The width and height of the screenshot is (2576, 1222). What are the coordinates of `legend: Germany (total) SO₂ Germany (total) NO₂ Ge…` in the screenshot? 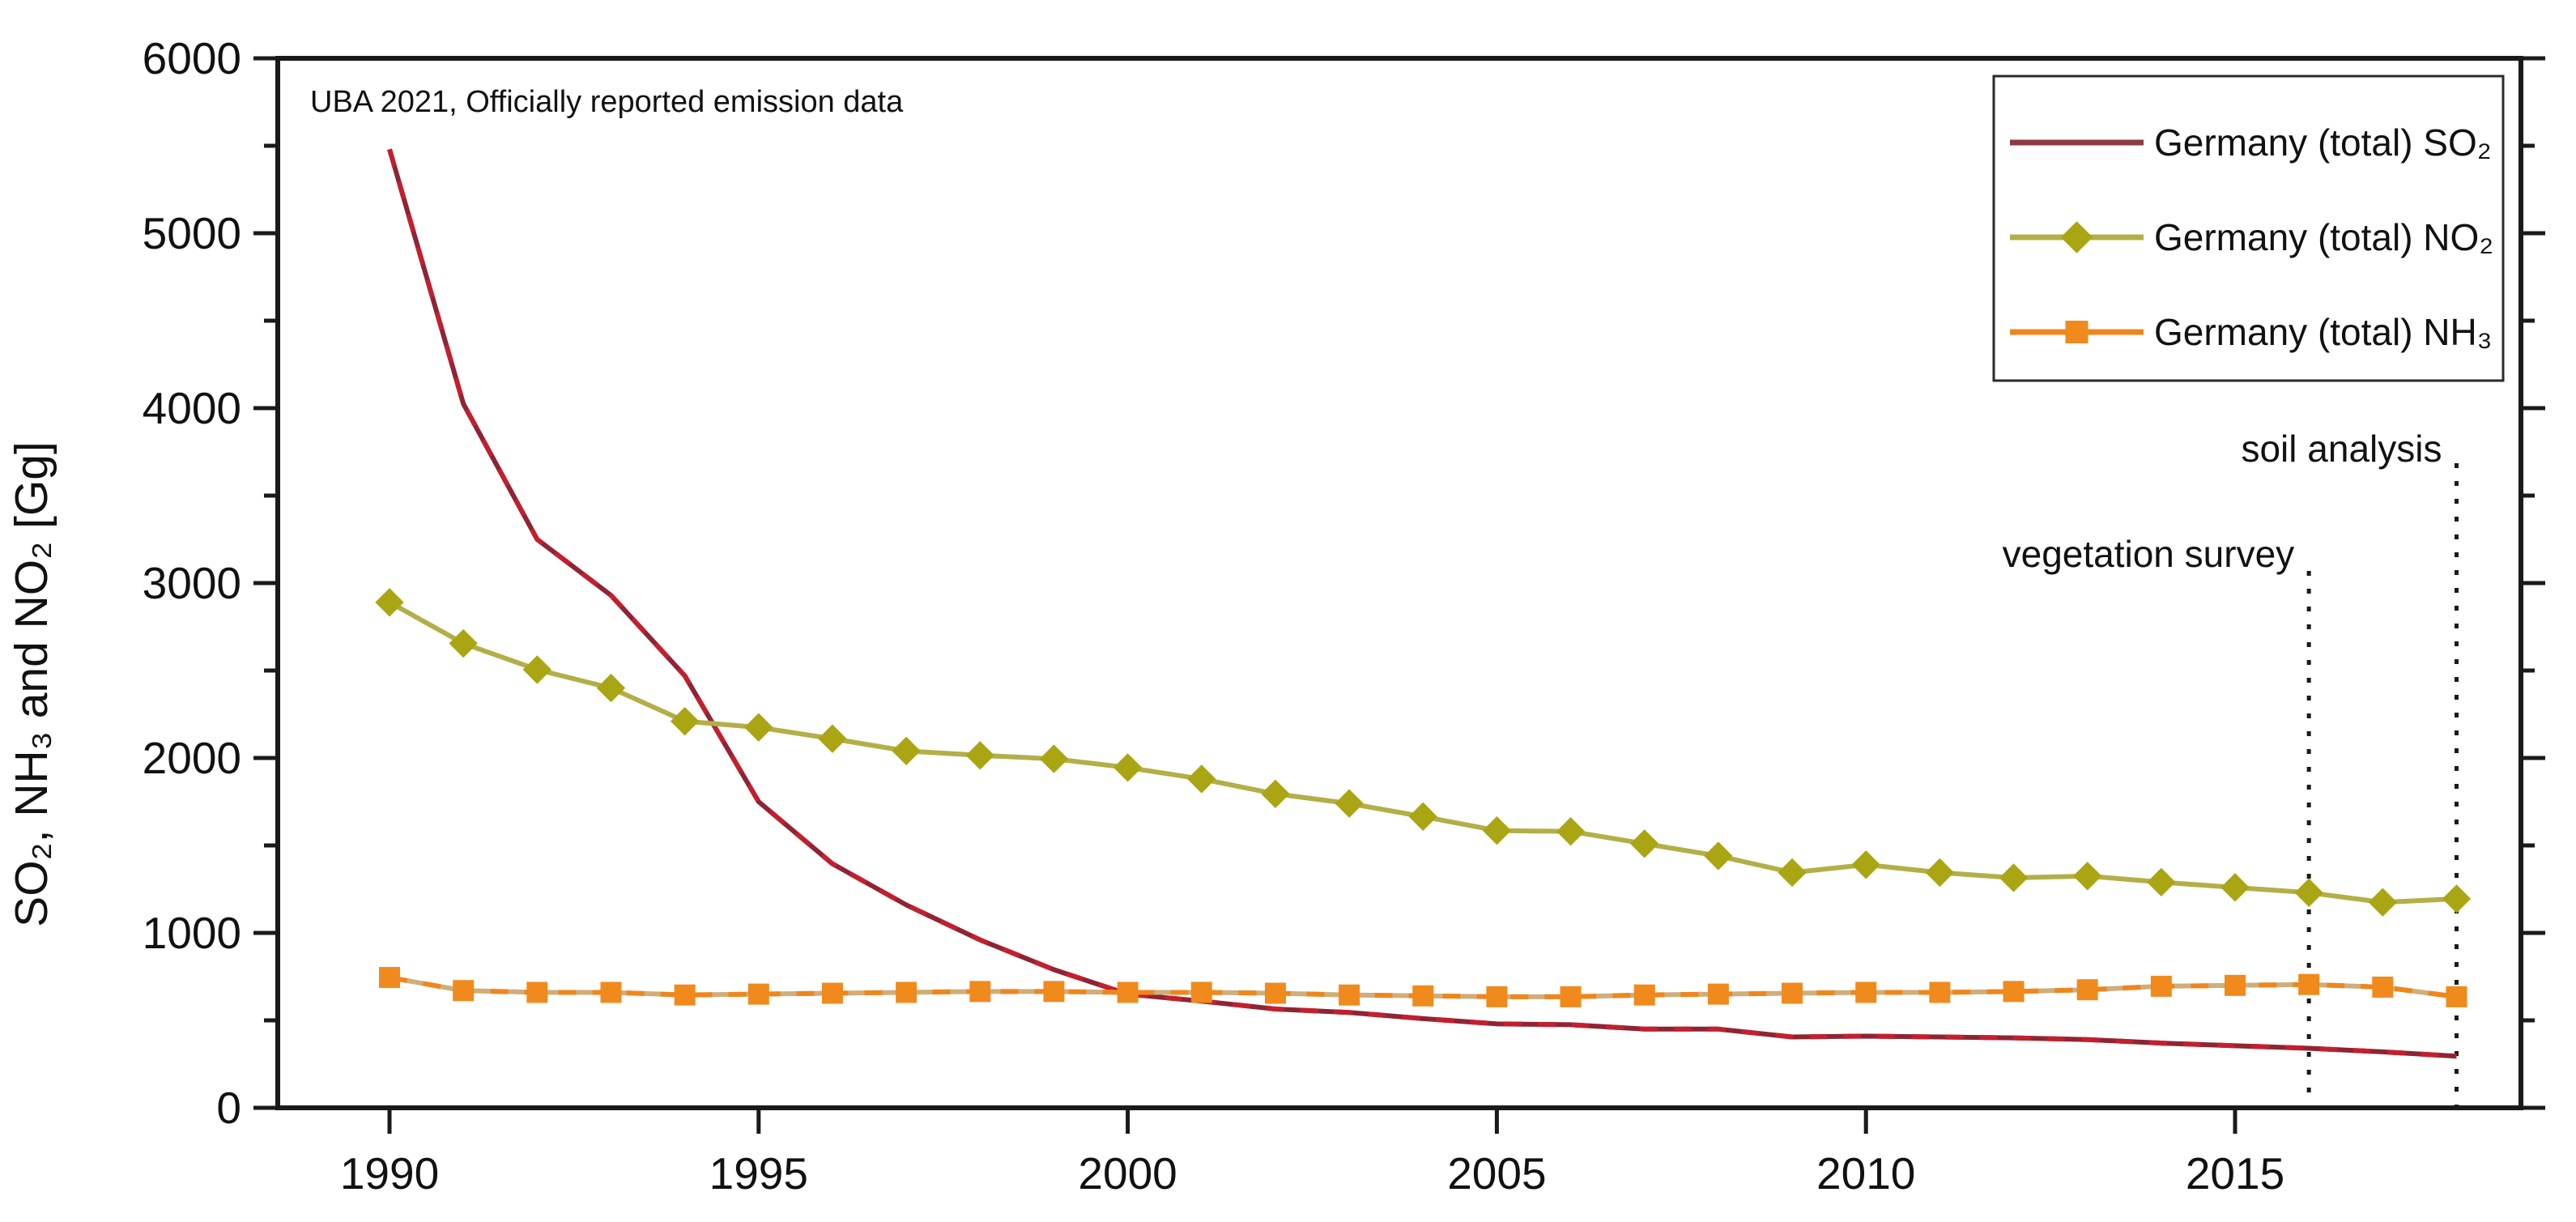 It's located at (2248, 228).